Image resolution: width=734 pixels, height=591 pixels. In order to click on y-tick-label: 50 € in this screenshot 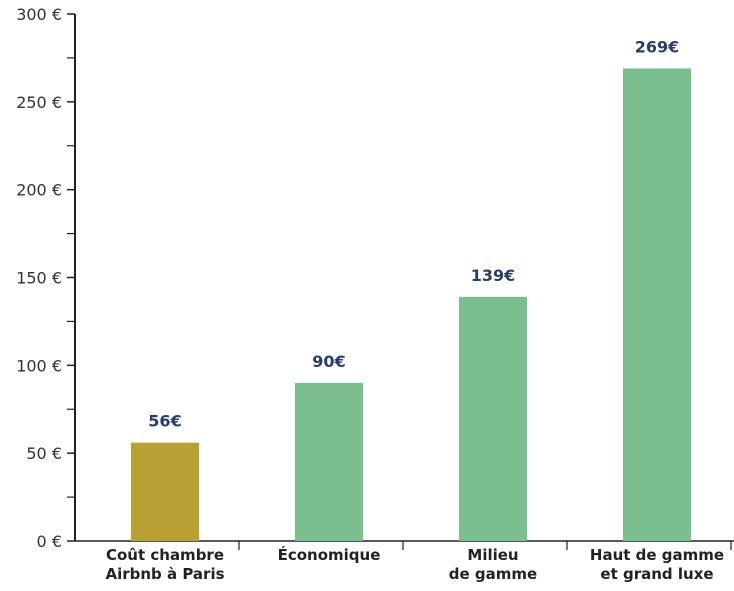, I will do `click(44, 453)`.